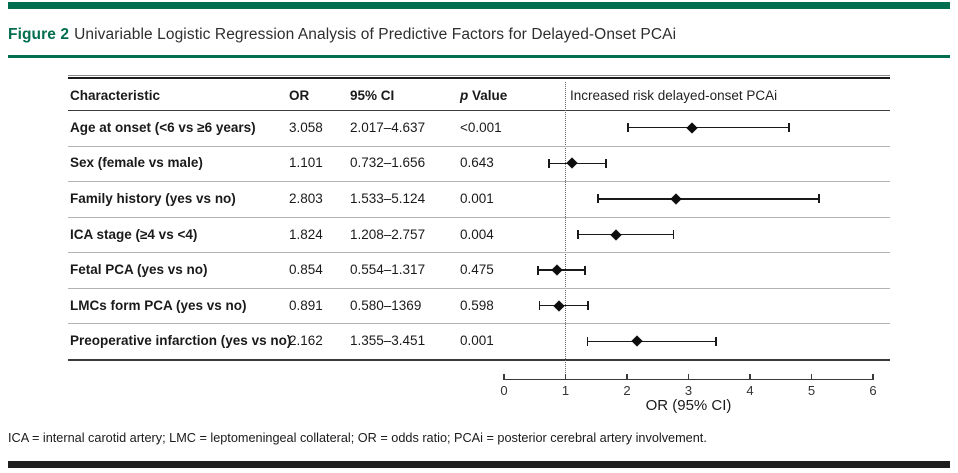 The image size is (958, 473). What do you see at coordinates (477, 270) in the screenshot?
I see `row-p-value: 0.475` at bounding box center [477, 270].